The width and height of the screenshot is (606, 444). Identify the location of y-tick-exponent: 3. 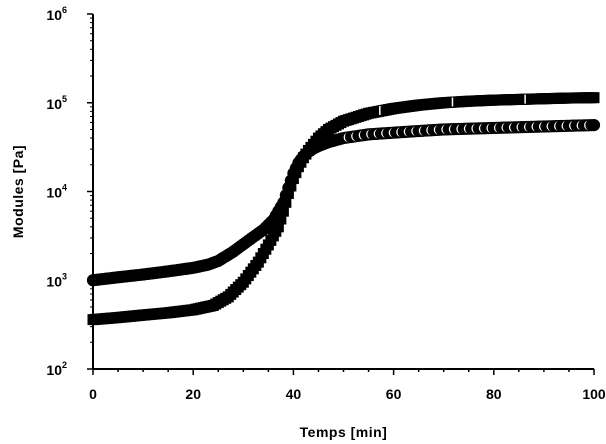
(64, 276).